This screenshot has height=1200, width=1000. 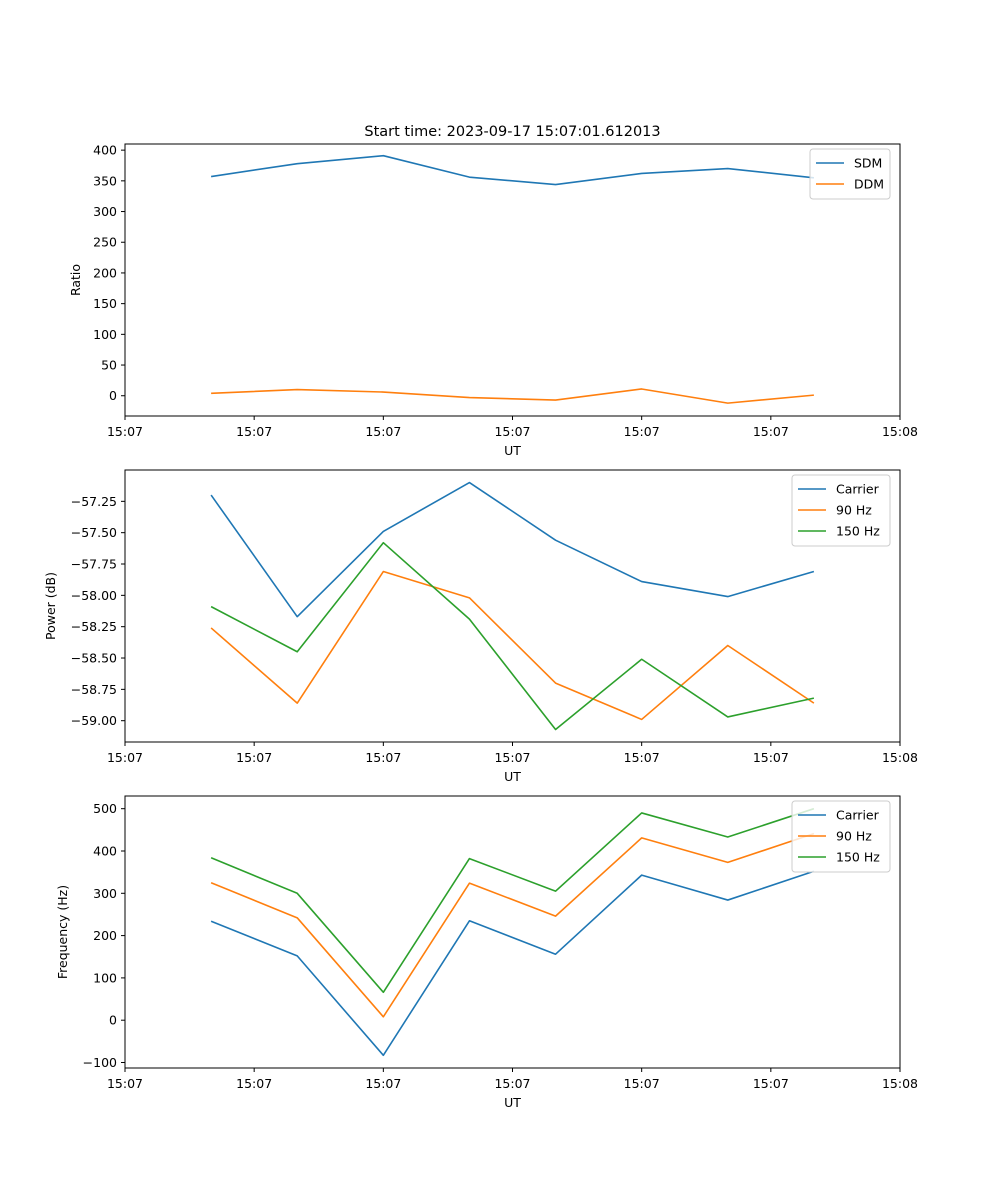 I want to click on y-tick-label: 350, so click(x=105, y=180).